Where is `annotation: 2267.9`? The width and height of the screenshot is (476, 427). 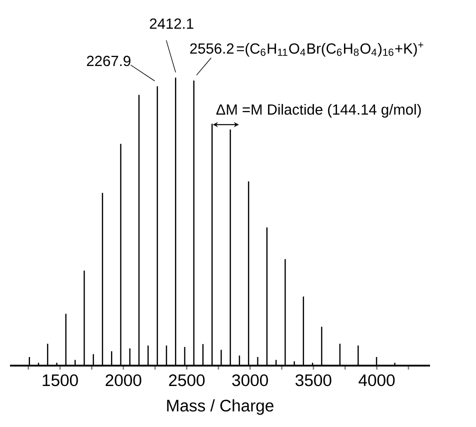 annotation: 2267.9 is located at coordinates (108, 61).